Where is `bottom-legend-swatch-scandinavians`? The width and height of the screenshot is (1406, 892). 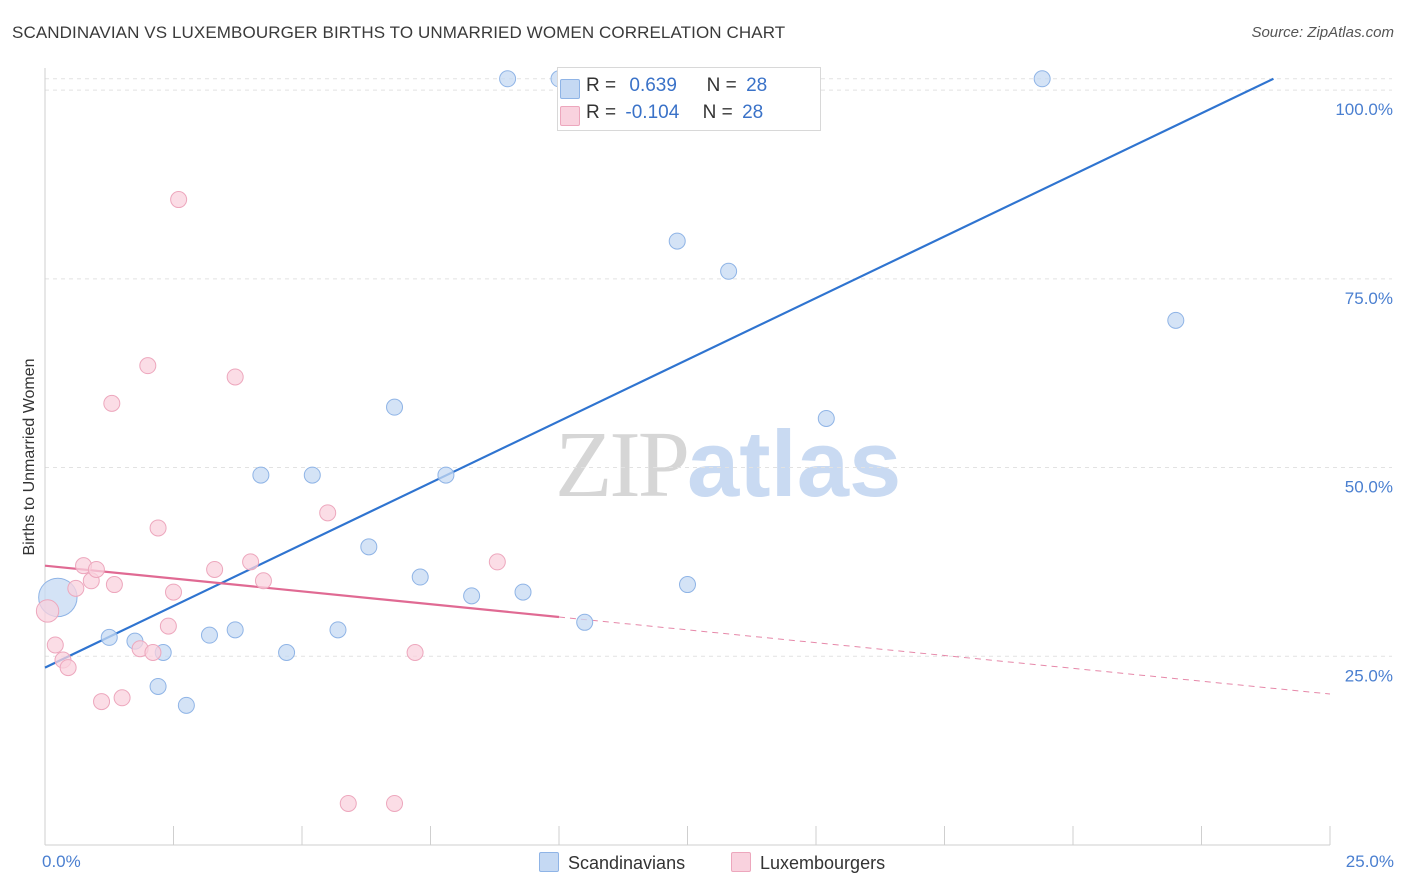
bottom-legend-swatch-scandinavians is located at coordinates (549, 862).